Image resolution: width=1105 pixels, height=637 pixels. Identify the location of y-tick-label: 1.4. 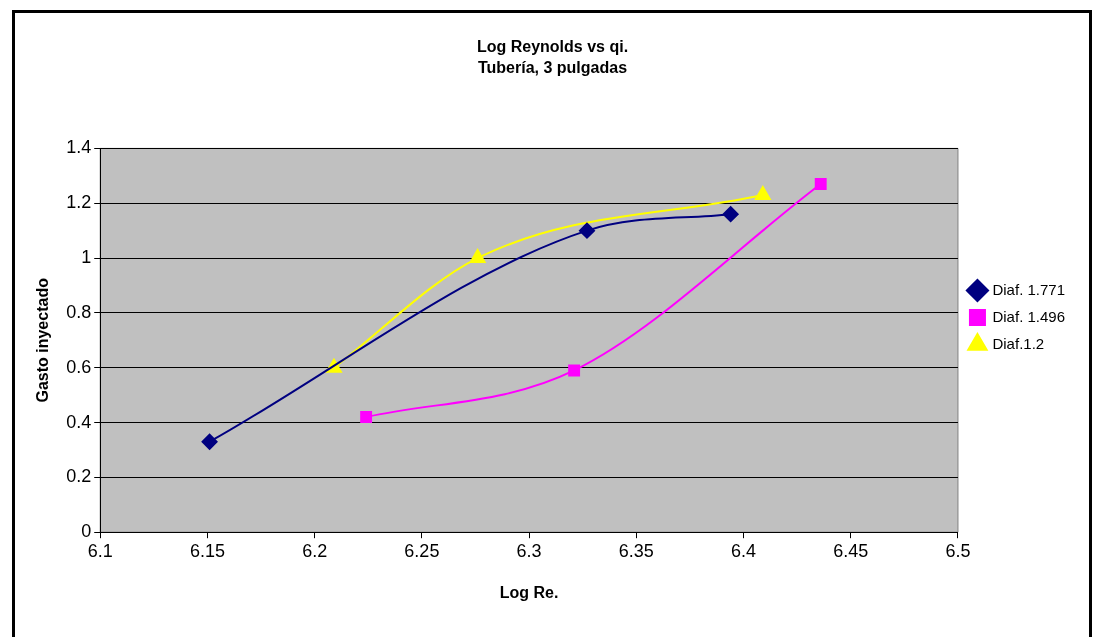
(79, 147).